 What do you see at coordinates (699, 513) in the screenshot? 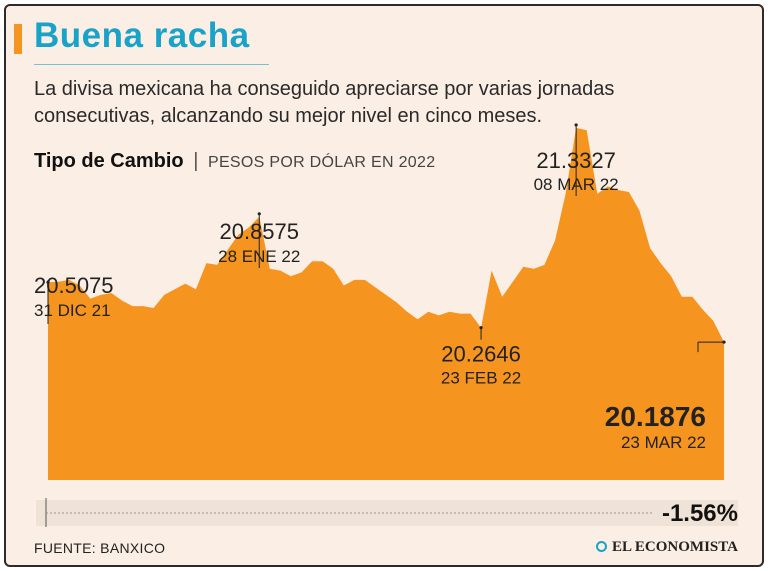
I see `percent-change-label: -1.56%` at bounding box center [699, 513].